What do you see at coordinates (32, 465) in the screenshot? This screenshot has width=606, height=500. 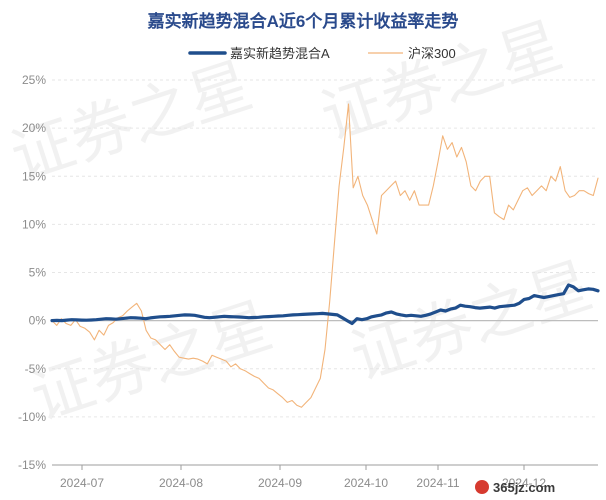 I see `y-tick-label: -15%` at bounding box center [32, 465].